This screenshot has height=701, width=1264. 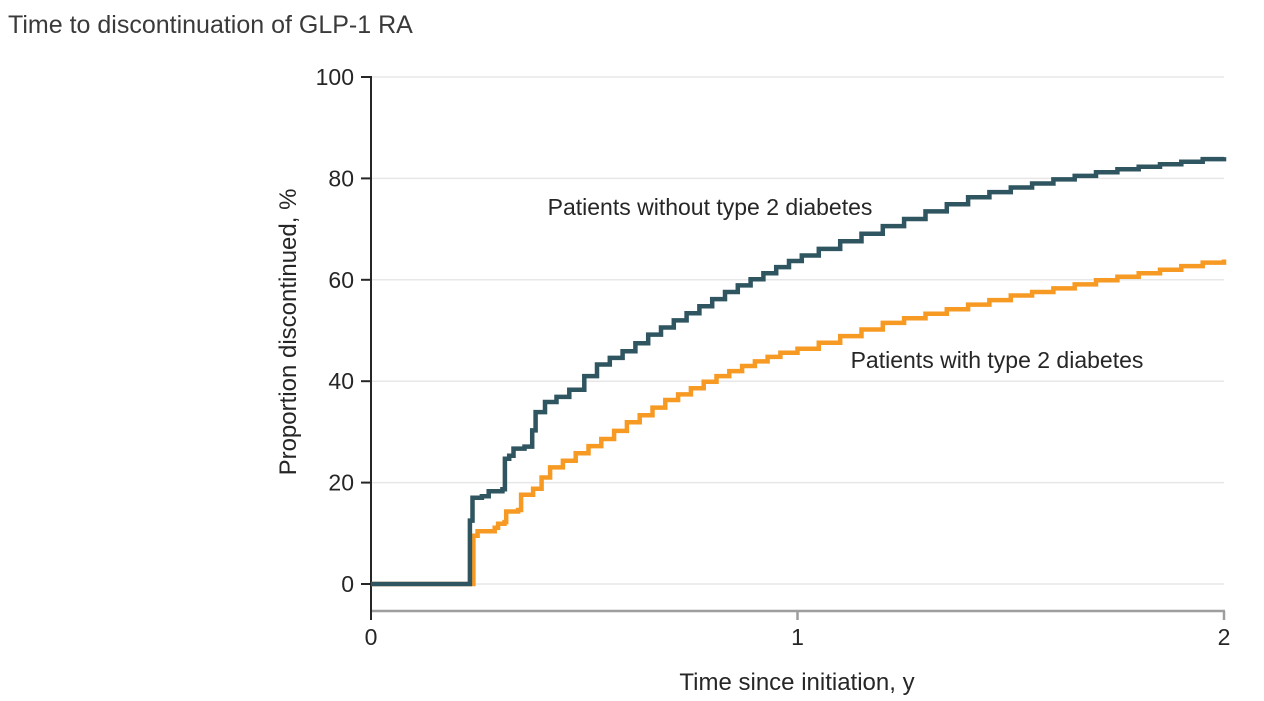 What do you see at coordinates (371, 637) in the screenshot?
I see `x-tick-label: 0` at bounding box center [371, 637].